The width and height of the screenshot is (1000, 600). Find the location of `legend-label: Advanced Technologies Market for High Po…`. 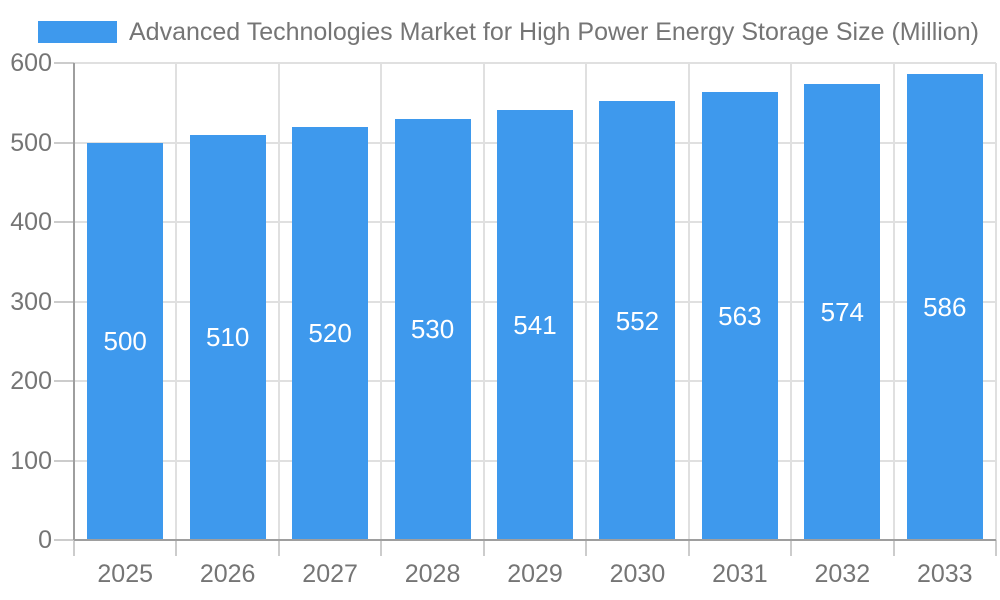

legend-label: Advanced Technologies Market for High Po… is located at coordinates (554, 31).